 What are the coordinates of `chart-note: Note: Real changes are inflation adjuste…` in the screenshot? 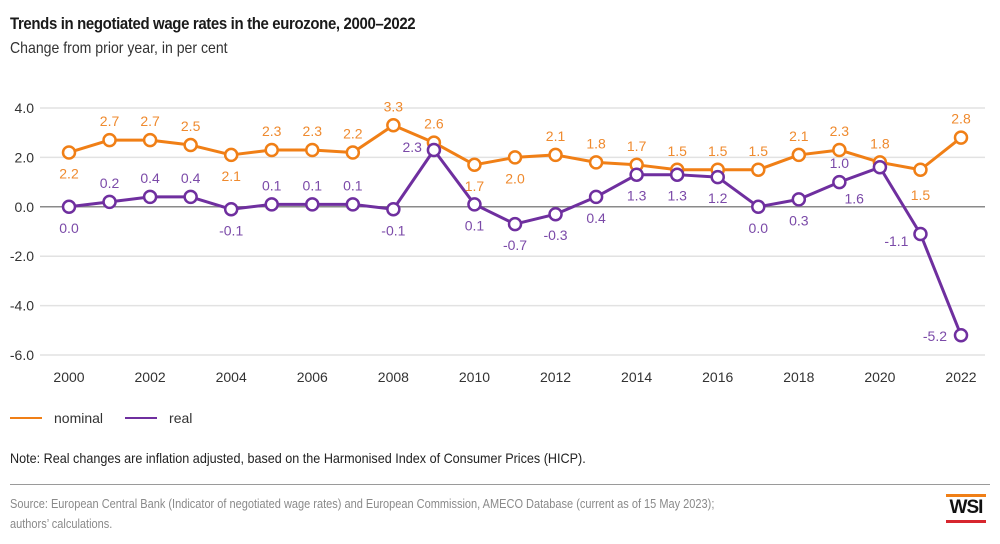 It's located at (298, 458).